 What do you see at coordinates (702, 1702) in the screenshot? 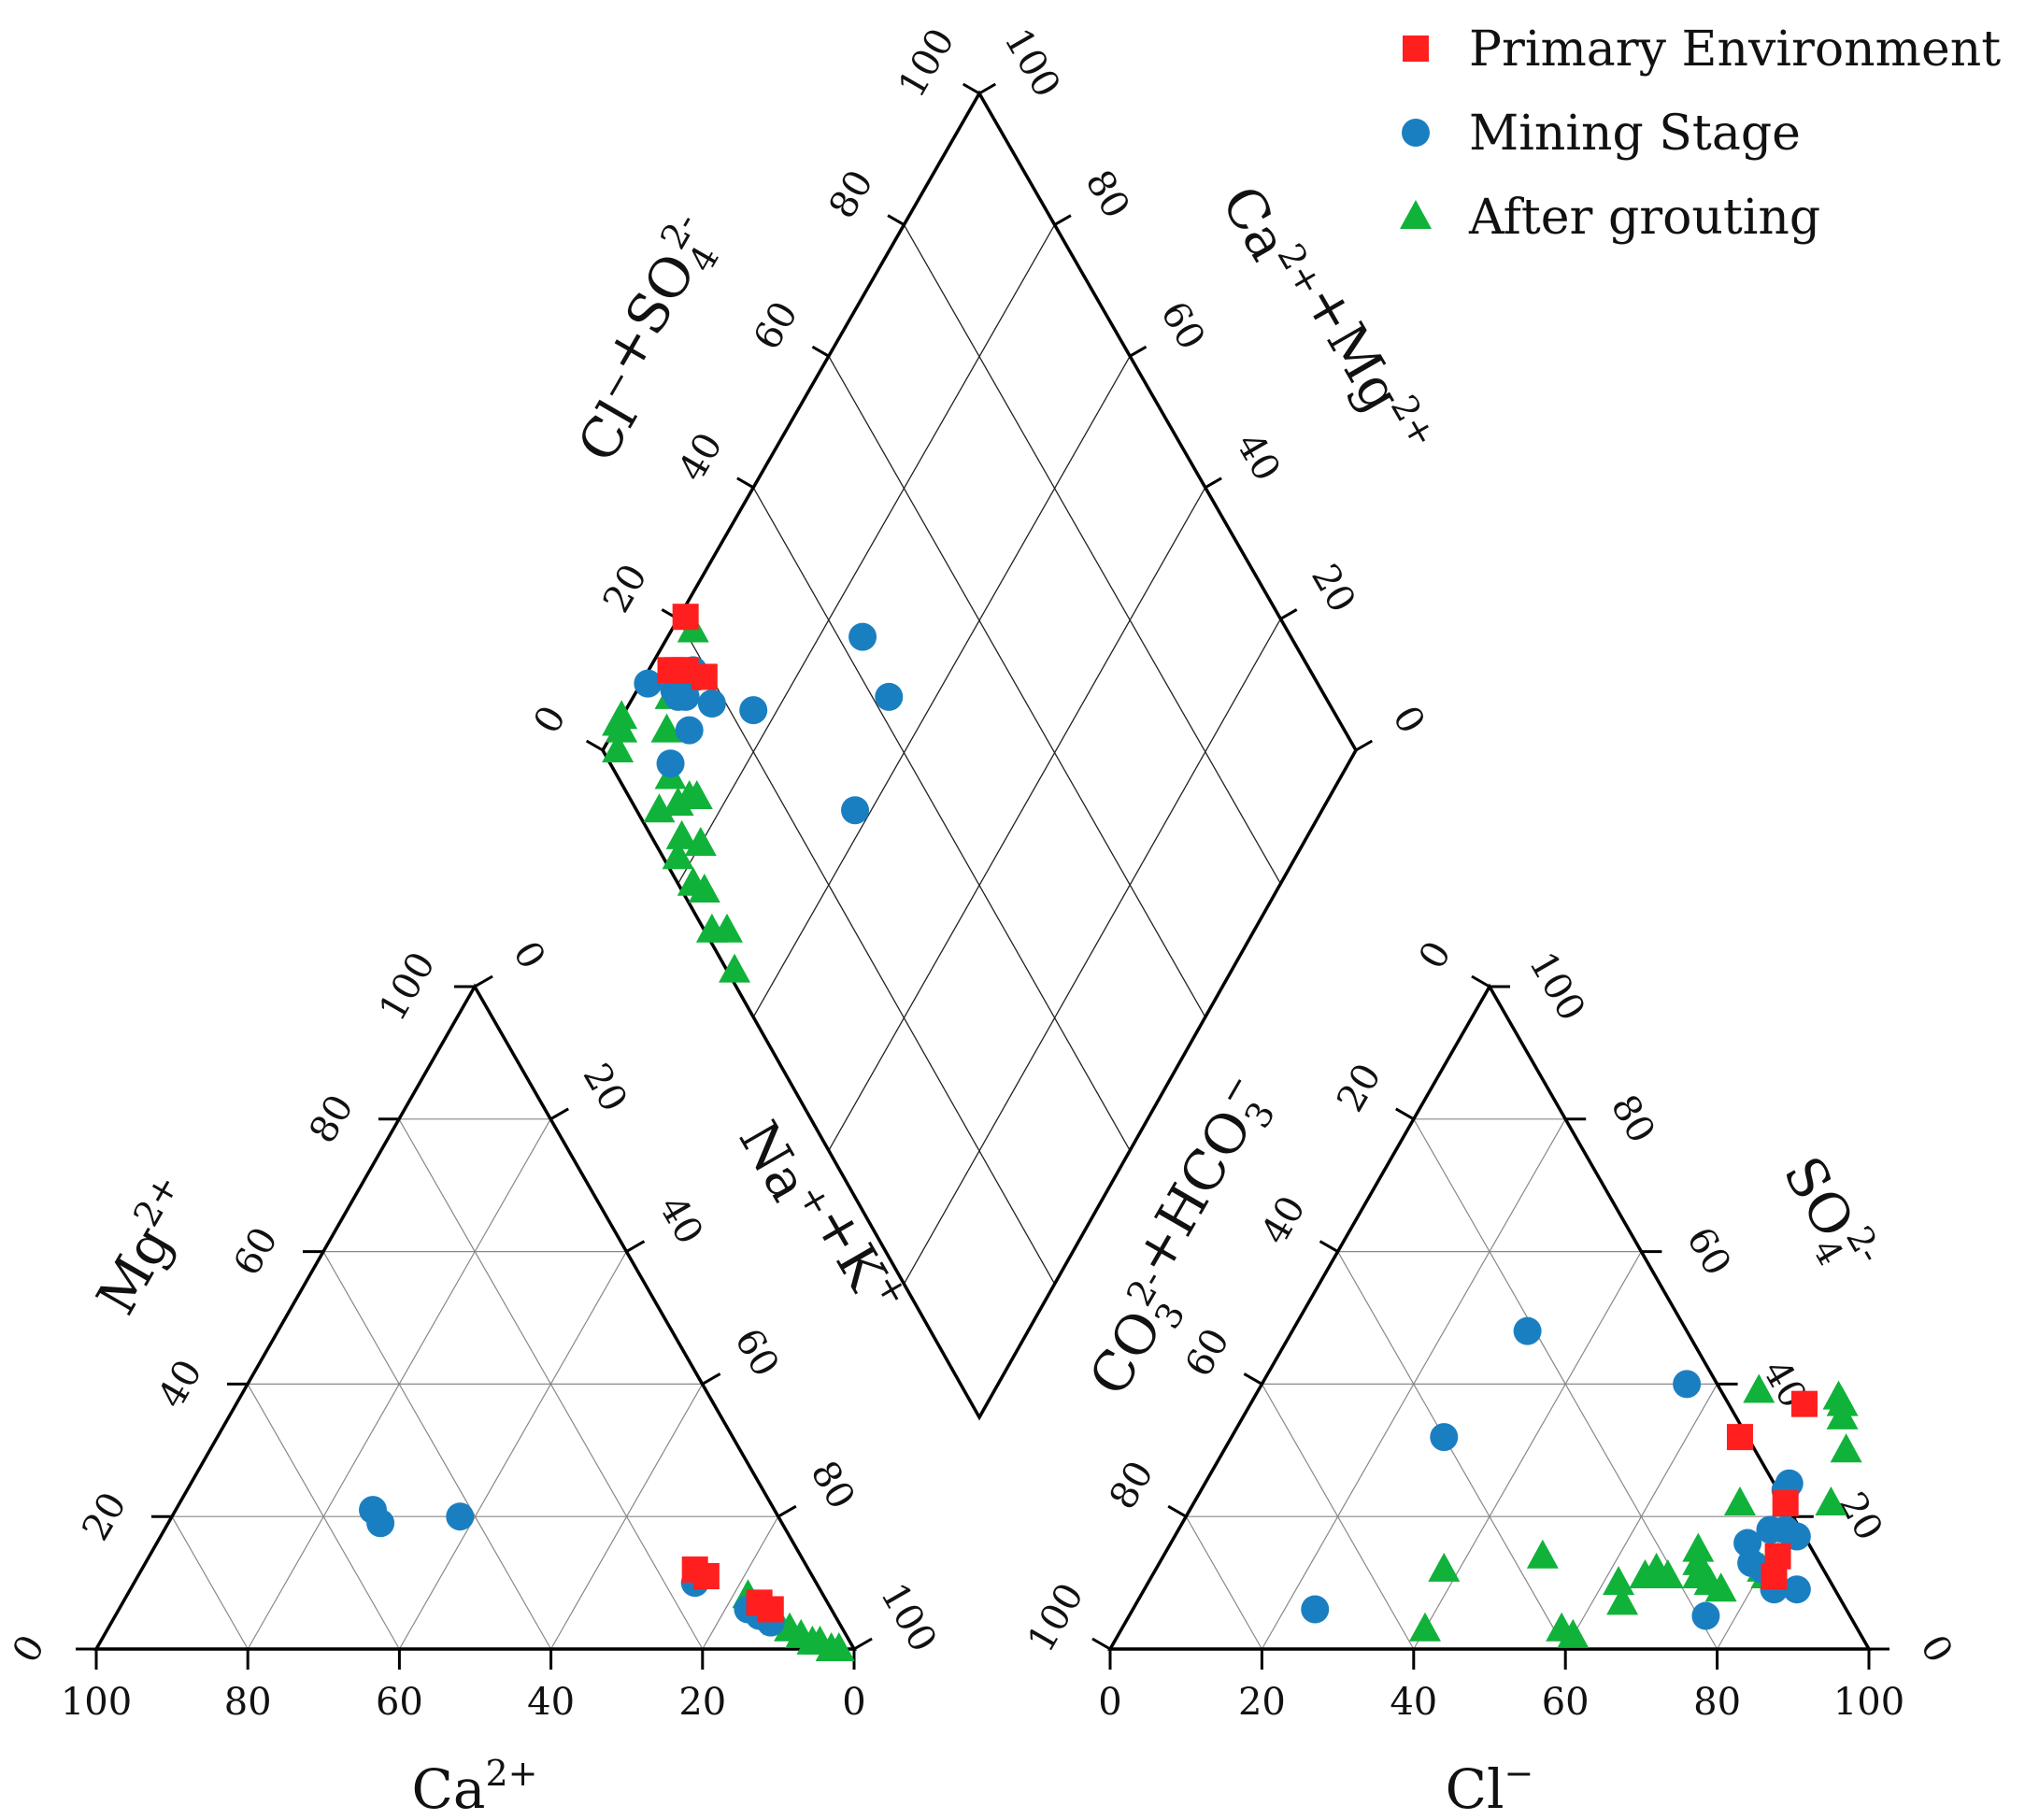
I see `cation-bottom-tick-label: 20` at bounding box center [702, 1702].